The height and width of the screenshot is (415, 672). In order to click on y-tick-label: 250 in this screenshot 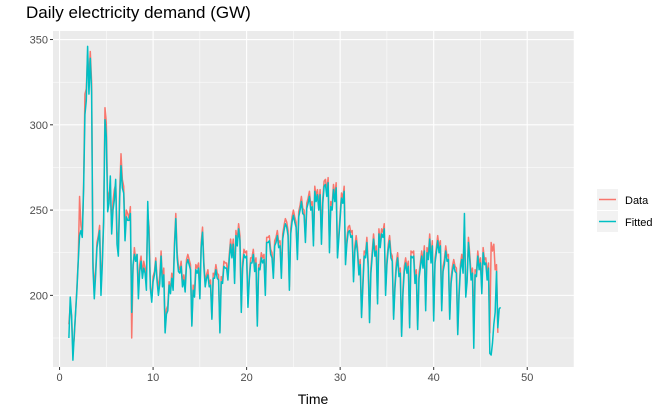, I will do `click(39, 211)`.